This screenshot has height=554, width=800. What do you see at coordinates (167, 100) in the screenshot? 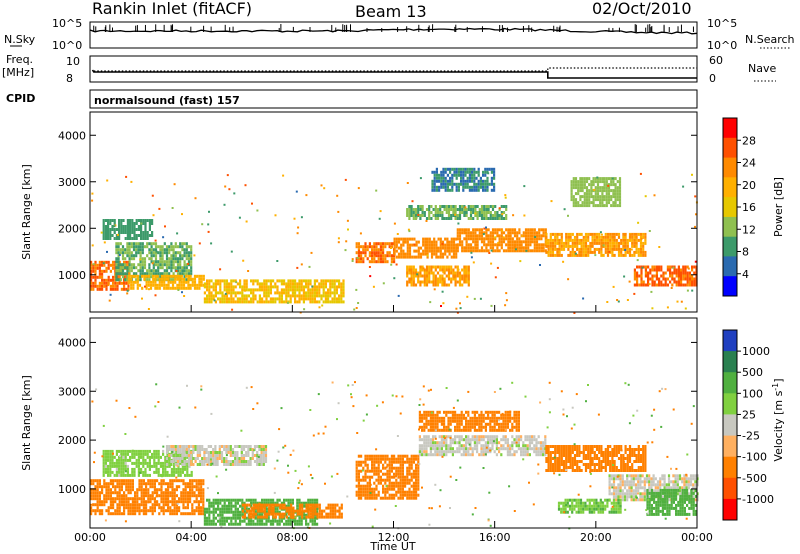
I see `cpid-value: normalsound (fast) 157` at bounding box center [167, 100].